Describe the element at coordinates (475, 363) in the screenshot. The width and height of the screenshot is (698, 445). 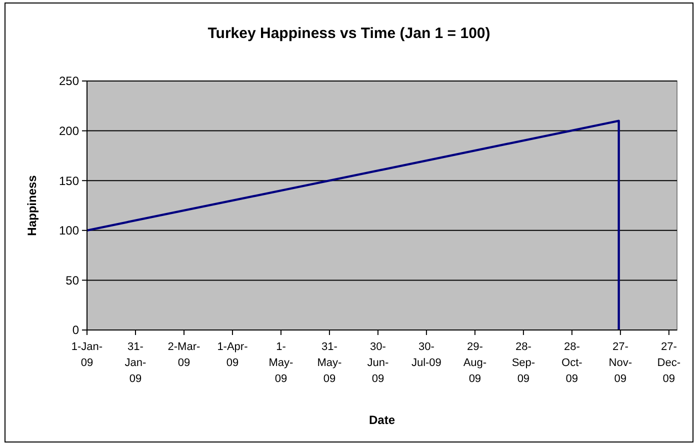
I see `x-tick-label: 29-Aug-09` at that location.